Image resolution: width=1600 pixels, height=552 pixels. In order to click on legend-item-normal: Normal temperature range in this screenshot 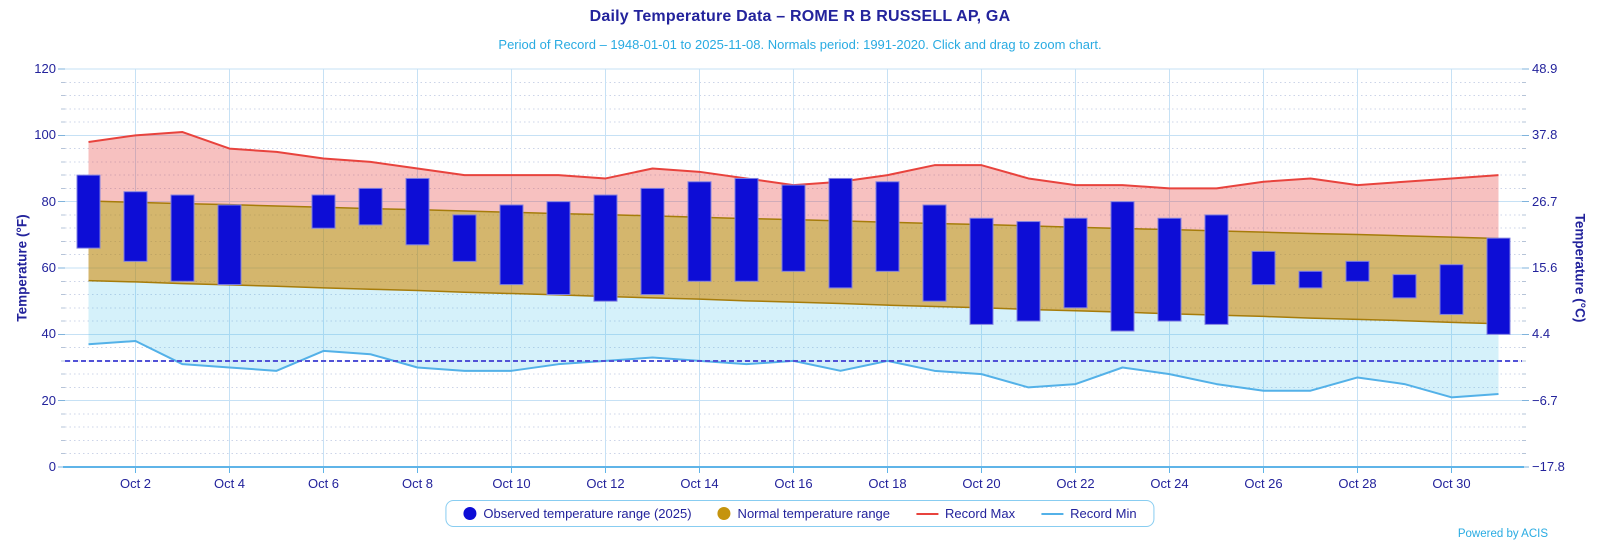, I will do `click(804, 513)`.